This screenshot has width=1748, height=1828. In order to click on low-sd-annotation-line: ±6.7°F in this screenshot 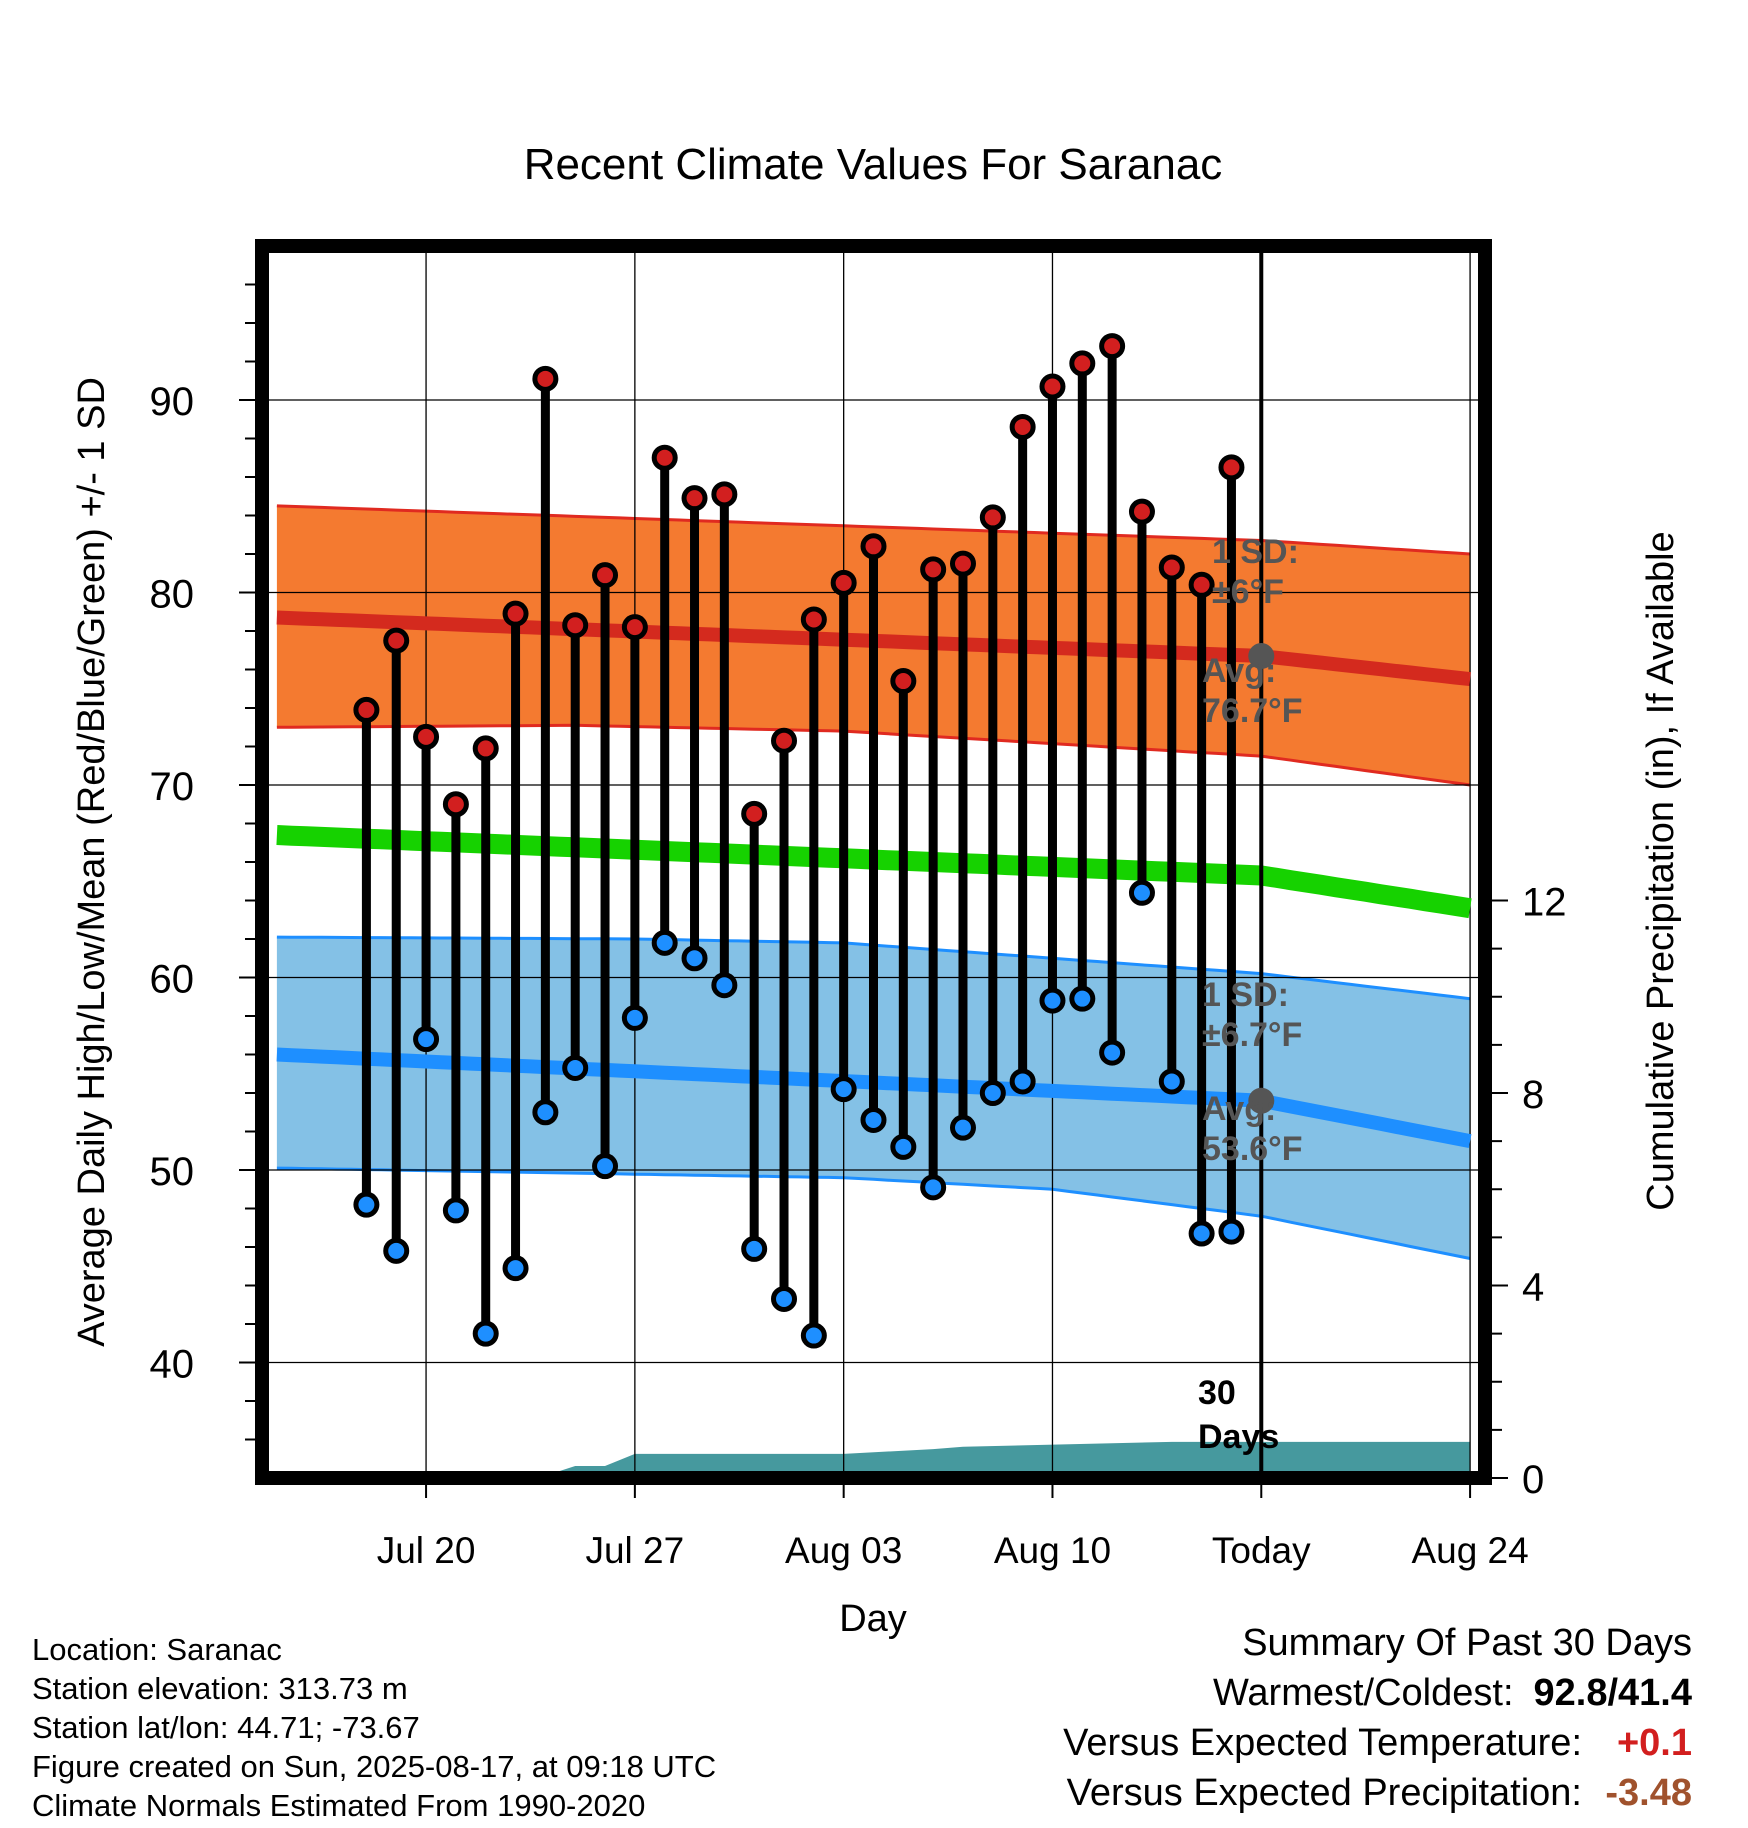, I will do `click(1252, 1035)`.